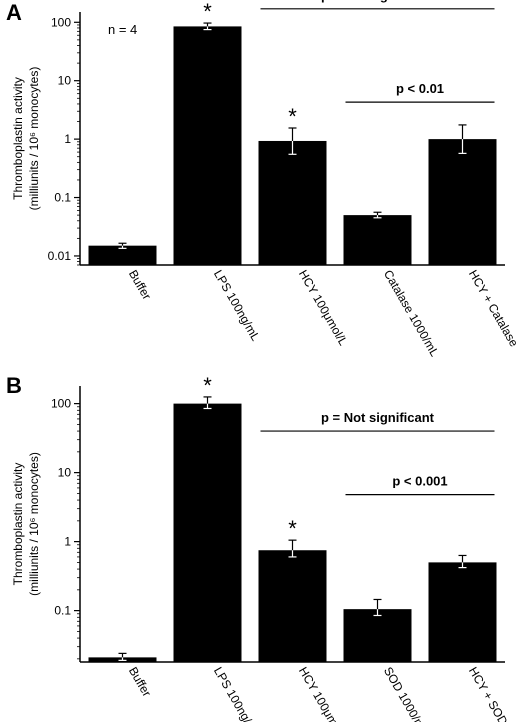  Describe the element at coordinates (122, 29) in the screenshot. I see `n-label: n = 4` at that location.